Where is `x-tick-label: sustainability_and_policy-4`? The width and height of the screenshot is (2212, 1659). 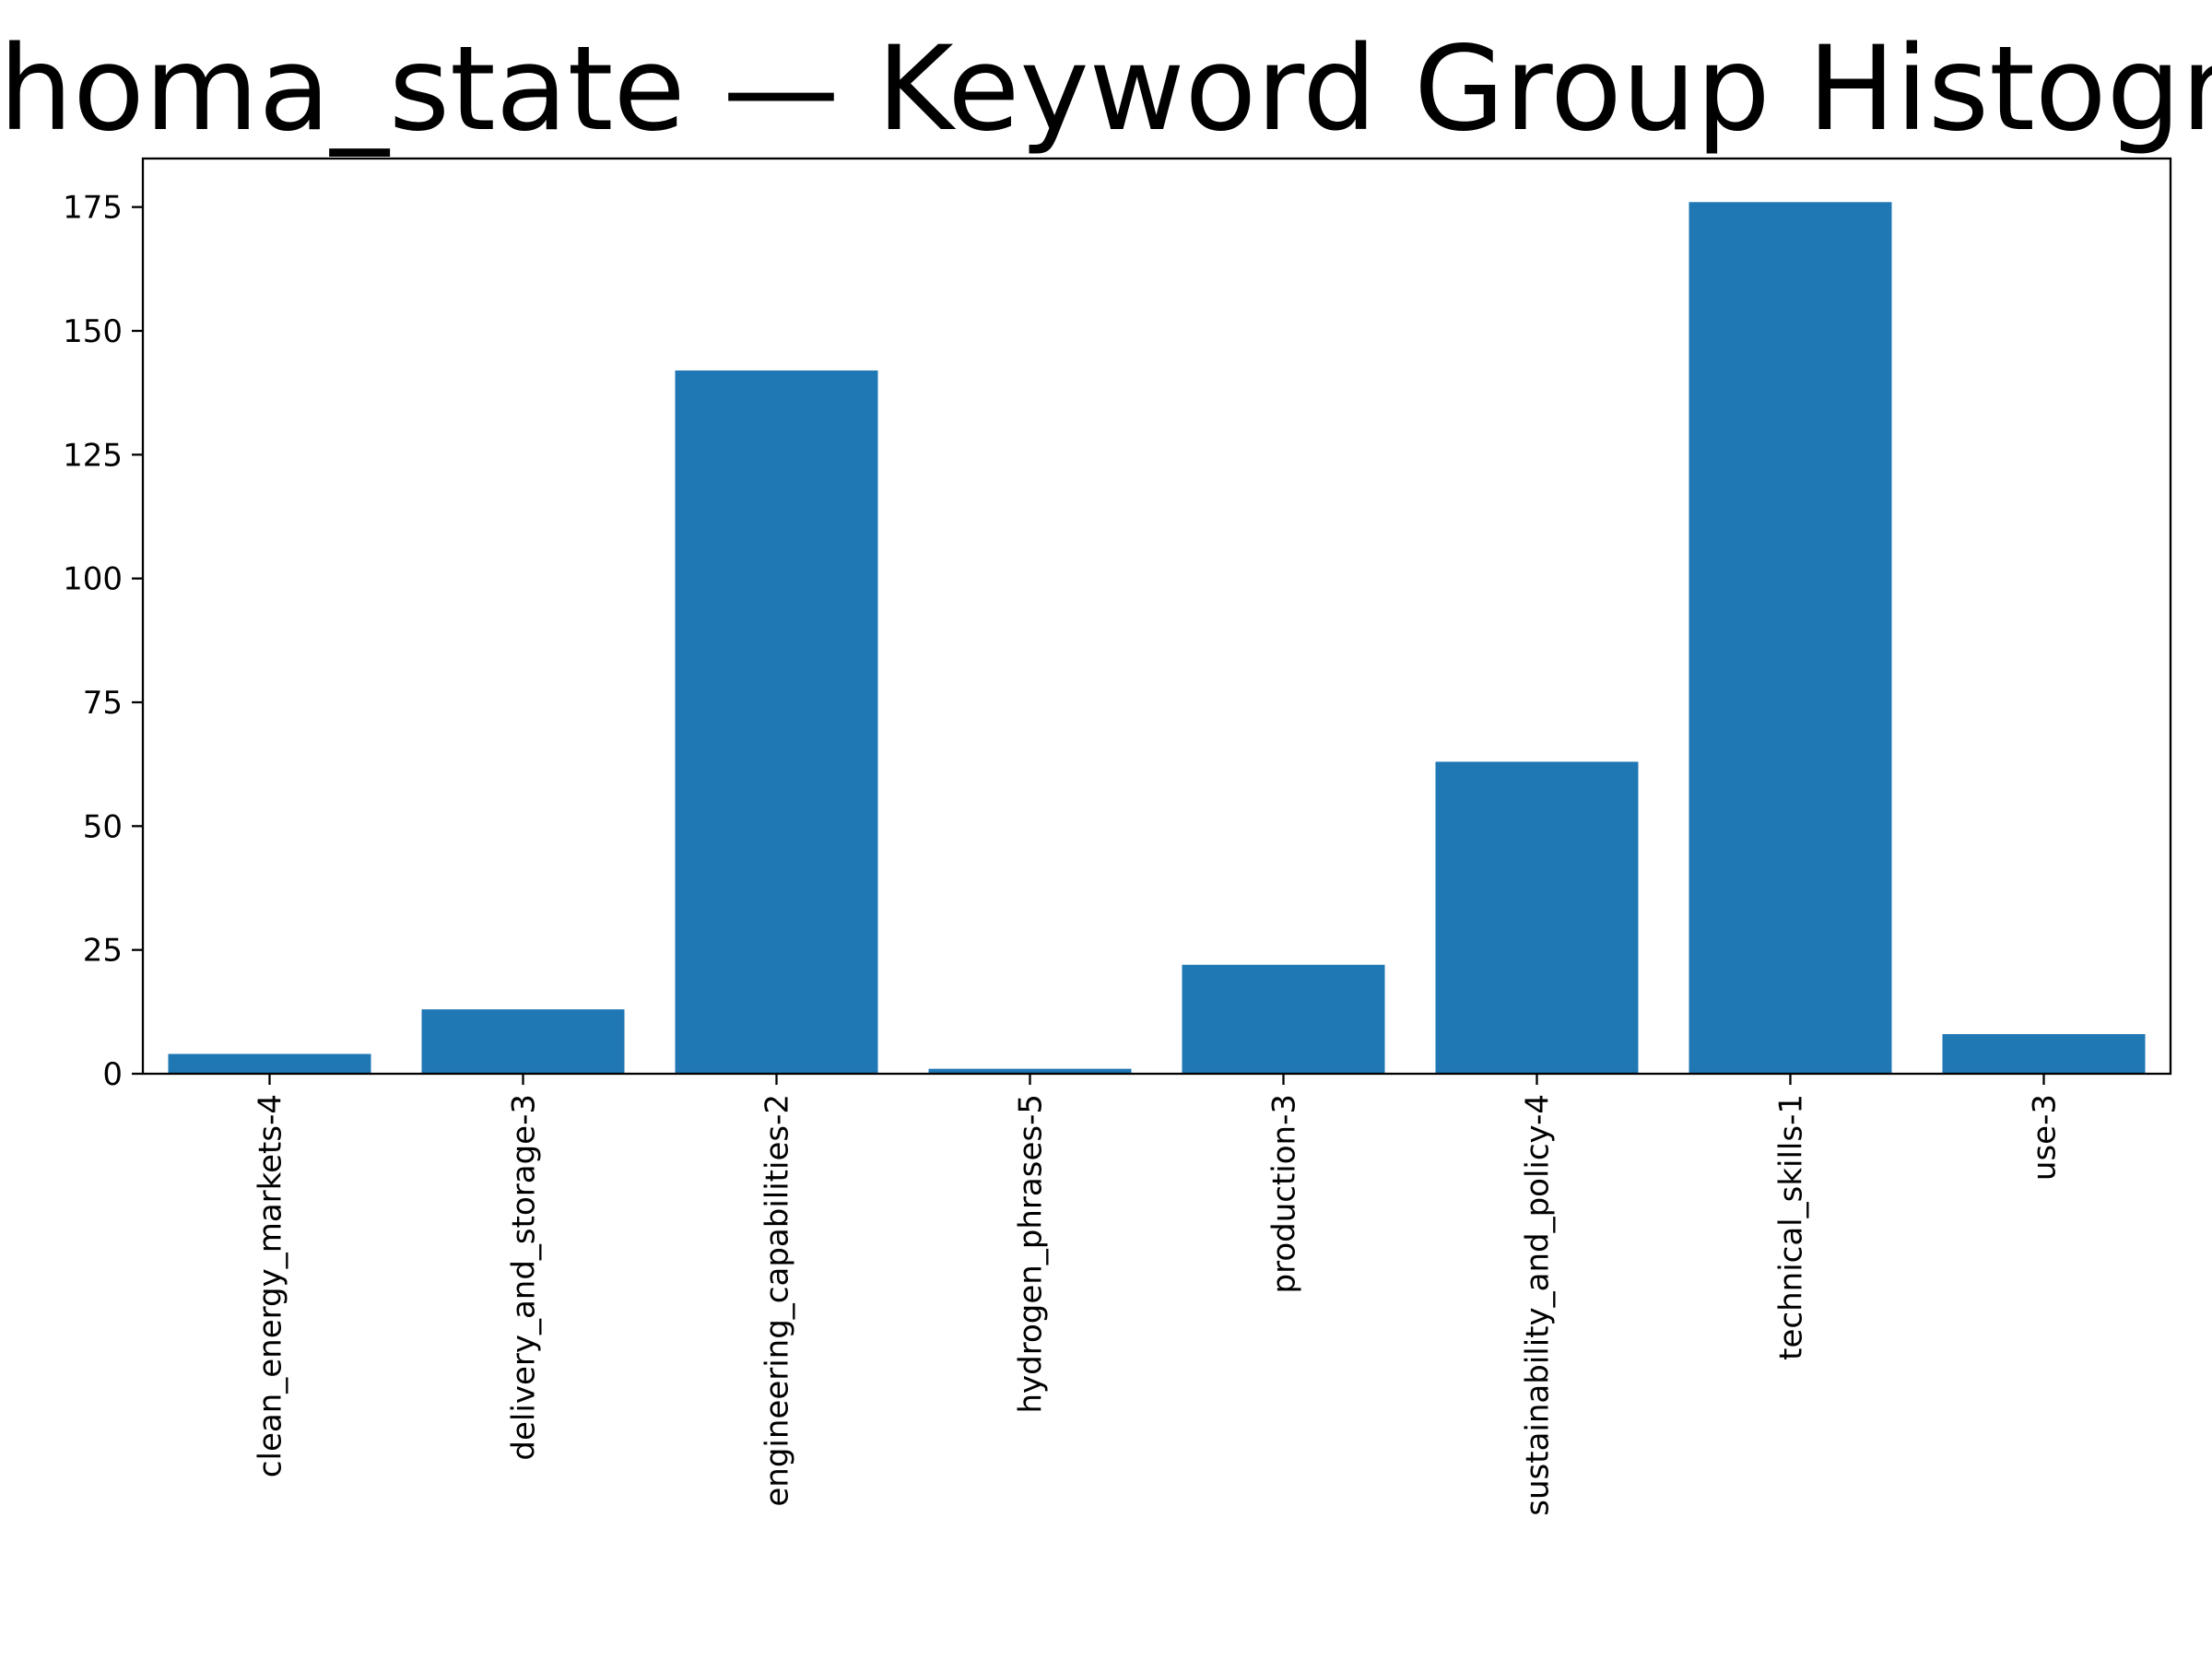 x-tick-label: sustainability_and_policy-4 is located at coordinates (1538, 1305).